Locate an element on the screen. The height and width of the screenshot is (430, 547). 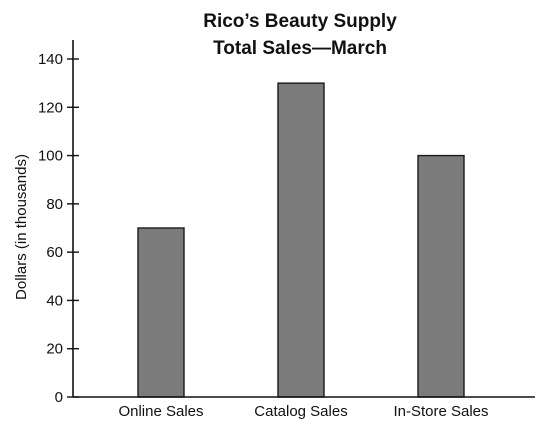
category-labels-layer: Online Sales Catalog Sales In-Store Sales is located at coordinates (303, 411).